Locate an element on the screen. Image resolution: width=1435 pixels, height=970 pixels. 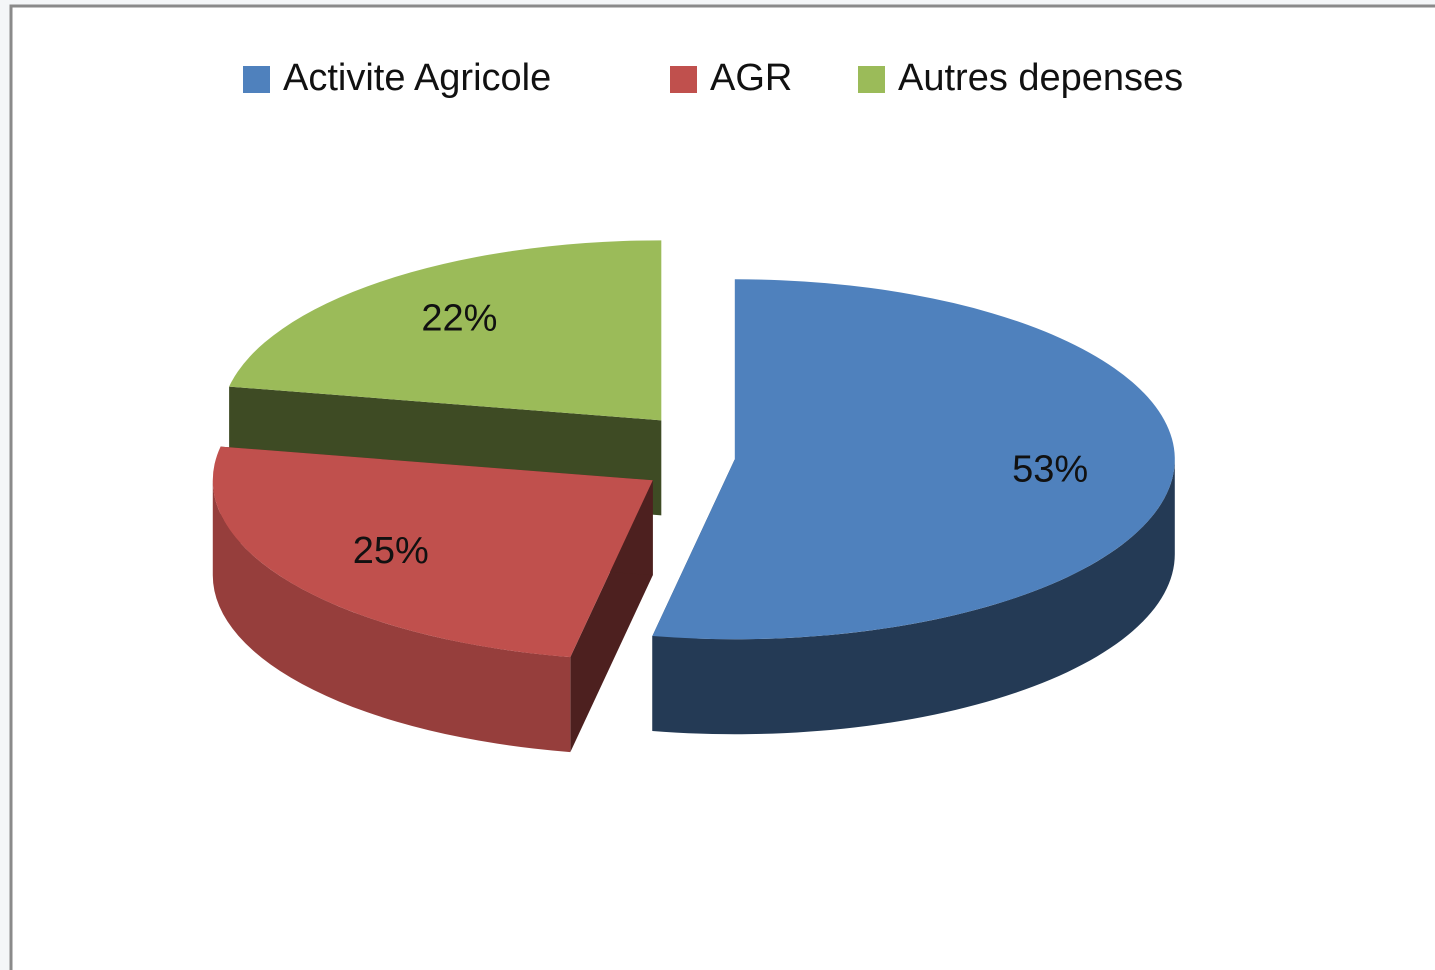
legend: Activite Agricole AGR Autres depenses is located at coordinates (713, 78).